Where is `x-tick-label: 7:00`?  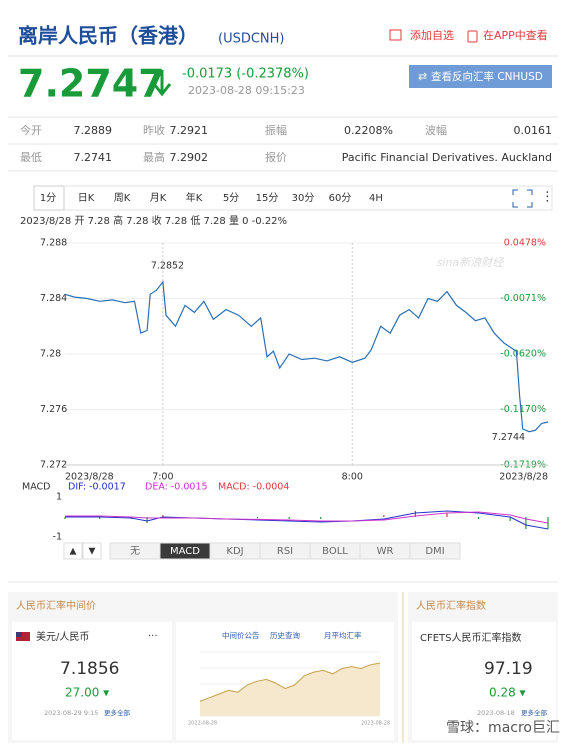 x-tick-label: 7:00 is located at coordinates (162, 477).